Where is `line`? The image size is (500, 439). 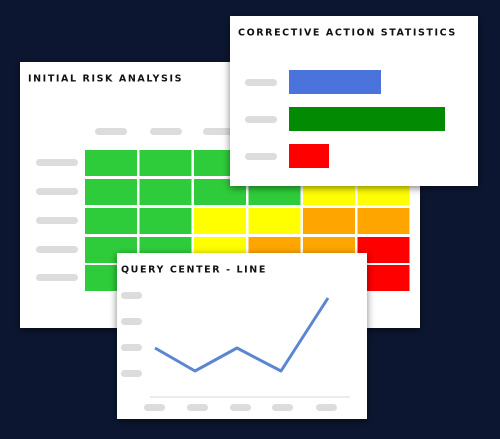
line is located at coordinates (242, 335).